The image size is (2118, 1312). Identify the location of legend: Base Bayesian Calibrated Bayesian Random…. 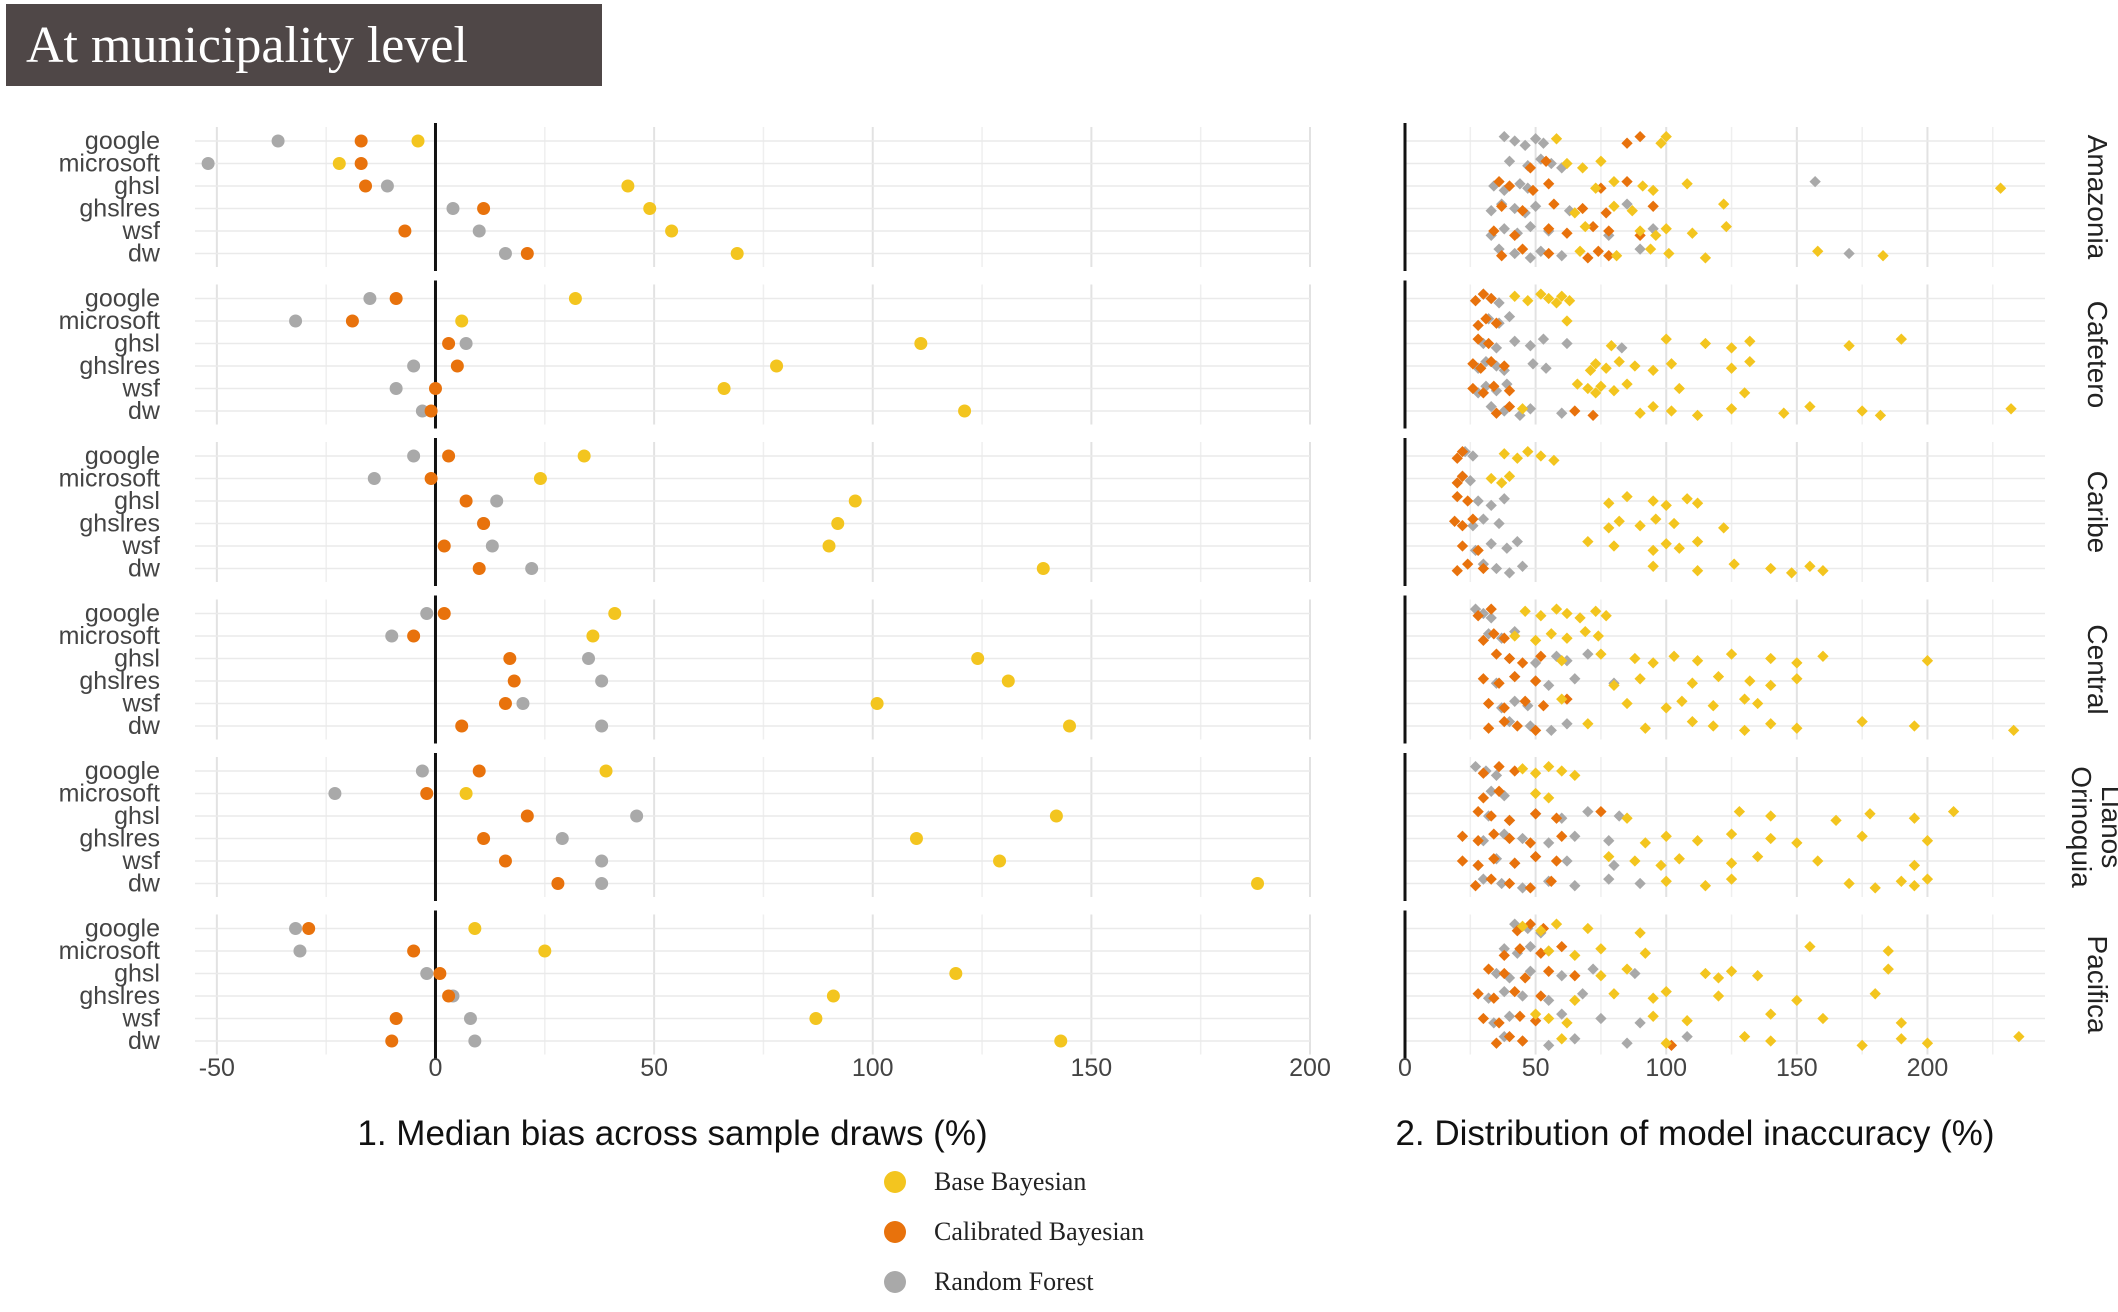
(1090, 1232).